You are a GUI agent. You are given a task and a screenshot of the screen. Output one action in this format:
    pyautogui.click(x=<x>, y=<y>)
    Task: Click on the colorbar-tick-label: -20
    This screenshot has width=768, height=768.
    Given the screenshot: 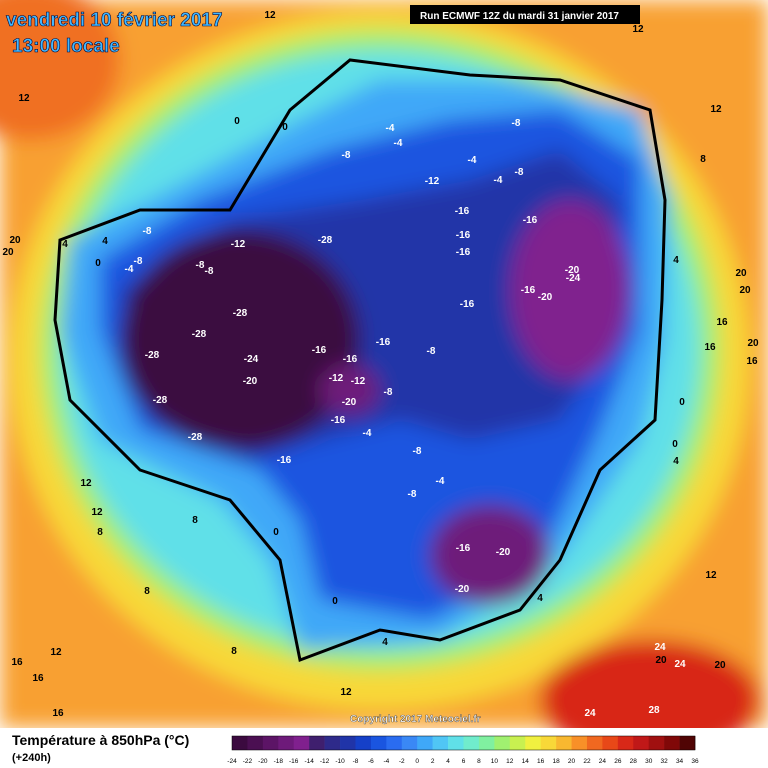 What is the action you would take?
    pyautogui.click(x=263, y=761)
    